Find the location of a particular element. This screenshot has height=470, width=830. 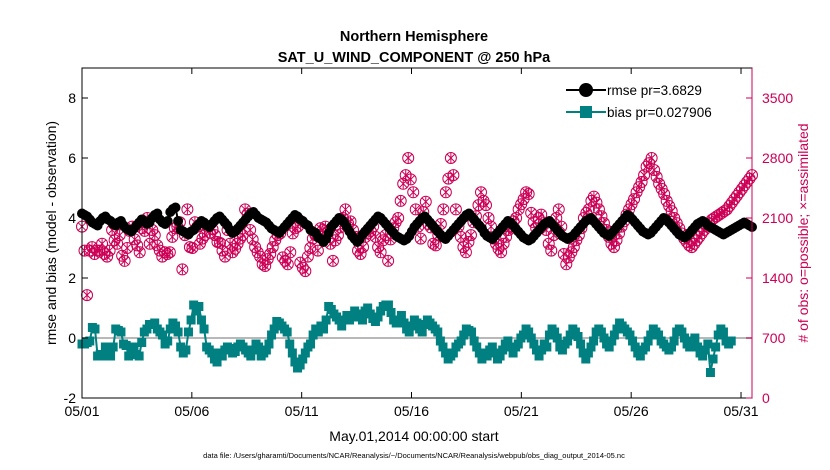

x-tick-label: 05/06 is located at coordinates (191, 411).